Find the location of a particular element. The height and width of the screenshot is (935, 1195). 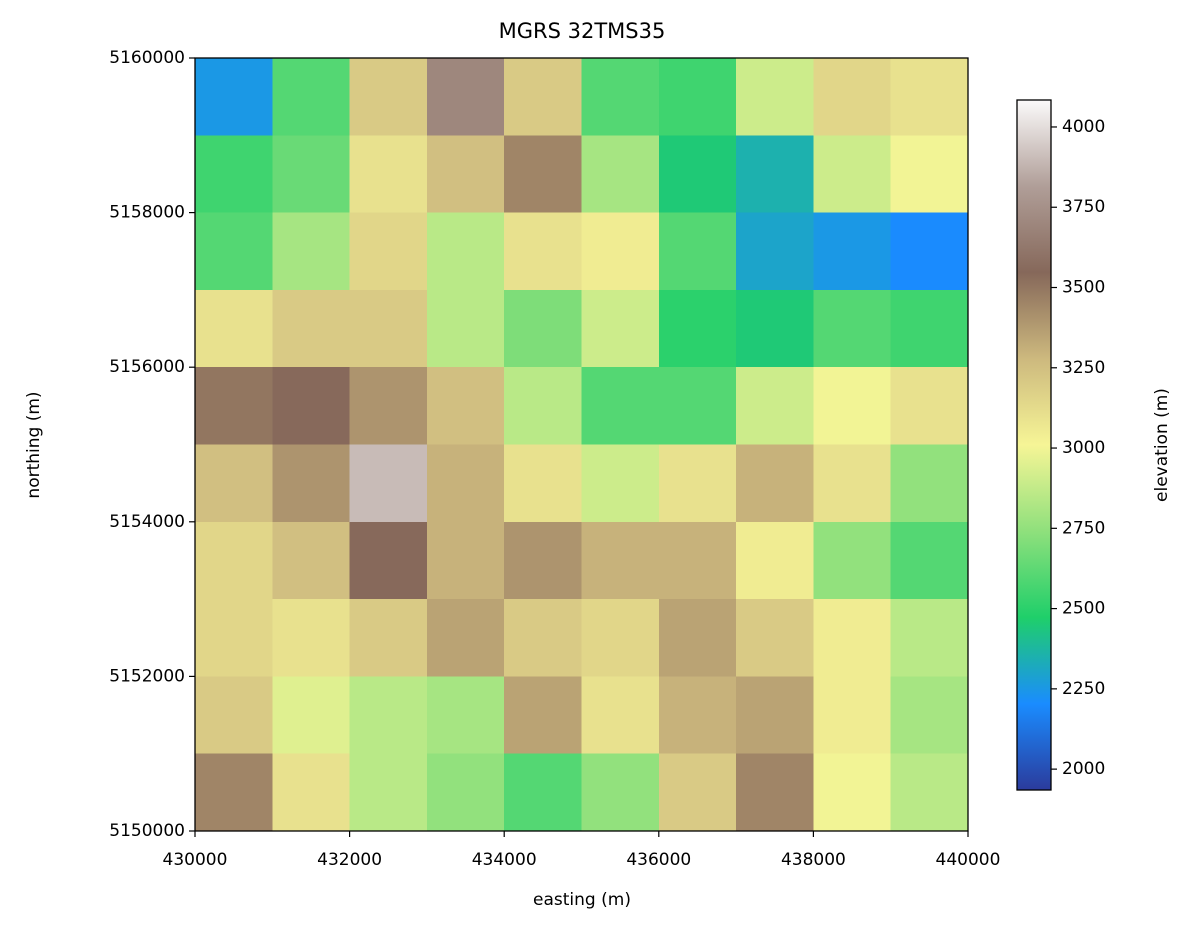

colorbar-tick-label: 2750 is located at coordinates (1083, 528).